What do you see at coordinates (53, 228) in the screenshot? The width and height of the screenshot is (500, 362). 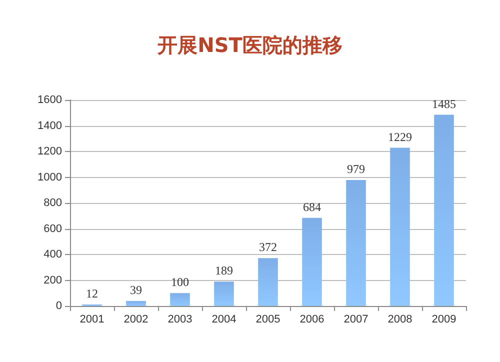 I see `y-tick-label: 600` at bounding box center [53, 228].